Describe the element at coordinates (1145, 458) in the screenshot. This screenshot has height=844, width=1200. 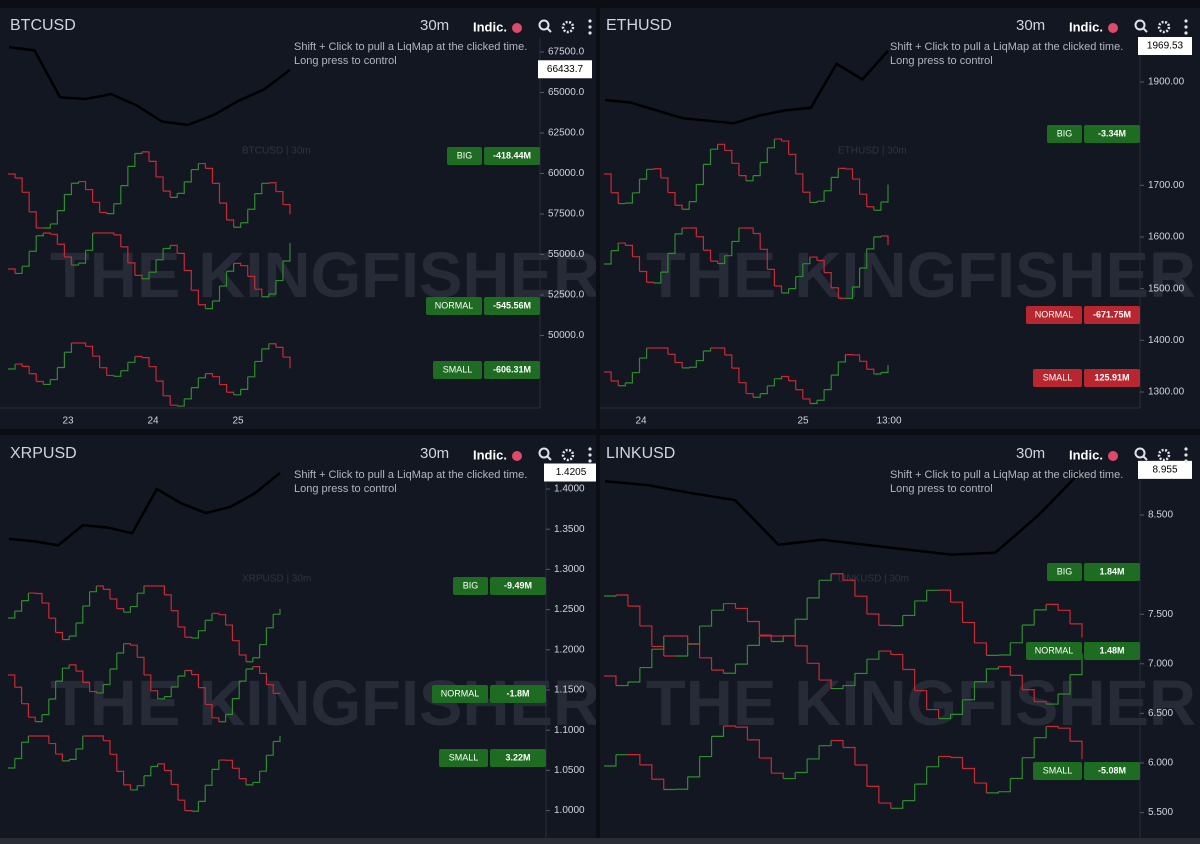
I see `search-handle` at that location.